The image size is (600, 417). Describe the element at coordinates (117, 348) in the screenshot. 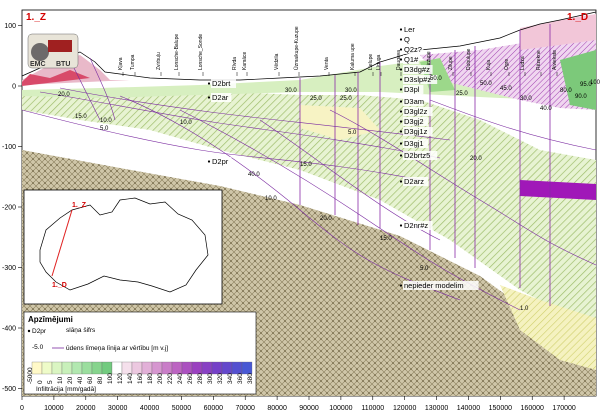

I see `legend-udens-label: ūdens līmeņa līnija ar vērtību [m v.j]` at that location.